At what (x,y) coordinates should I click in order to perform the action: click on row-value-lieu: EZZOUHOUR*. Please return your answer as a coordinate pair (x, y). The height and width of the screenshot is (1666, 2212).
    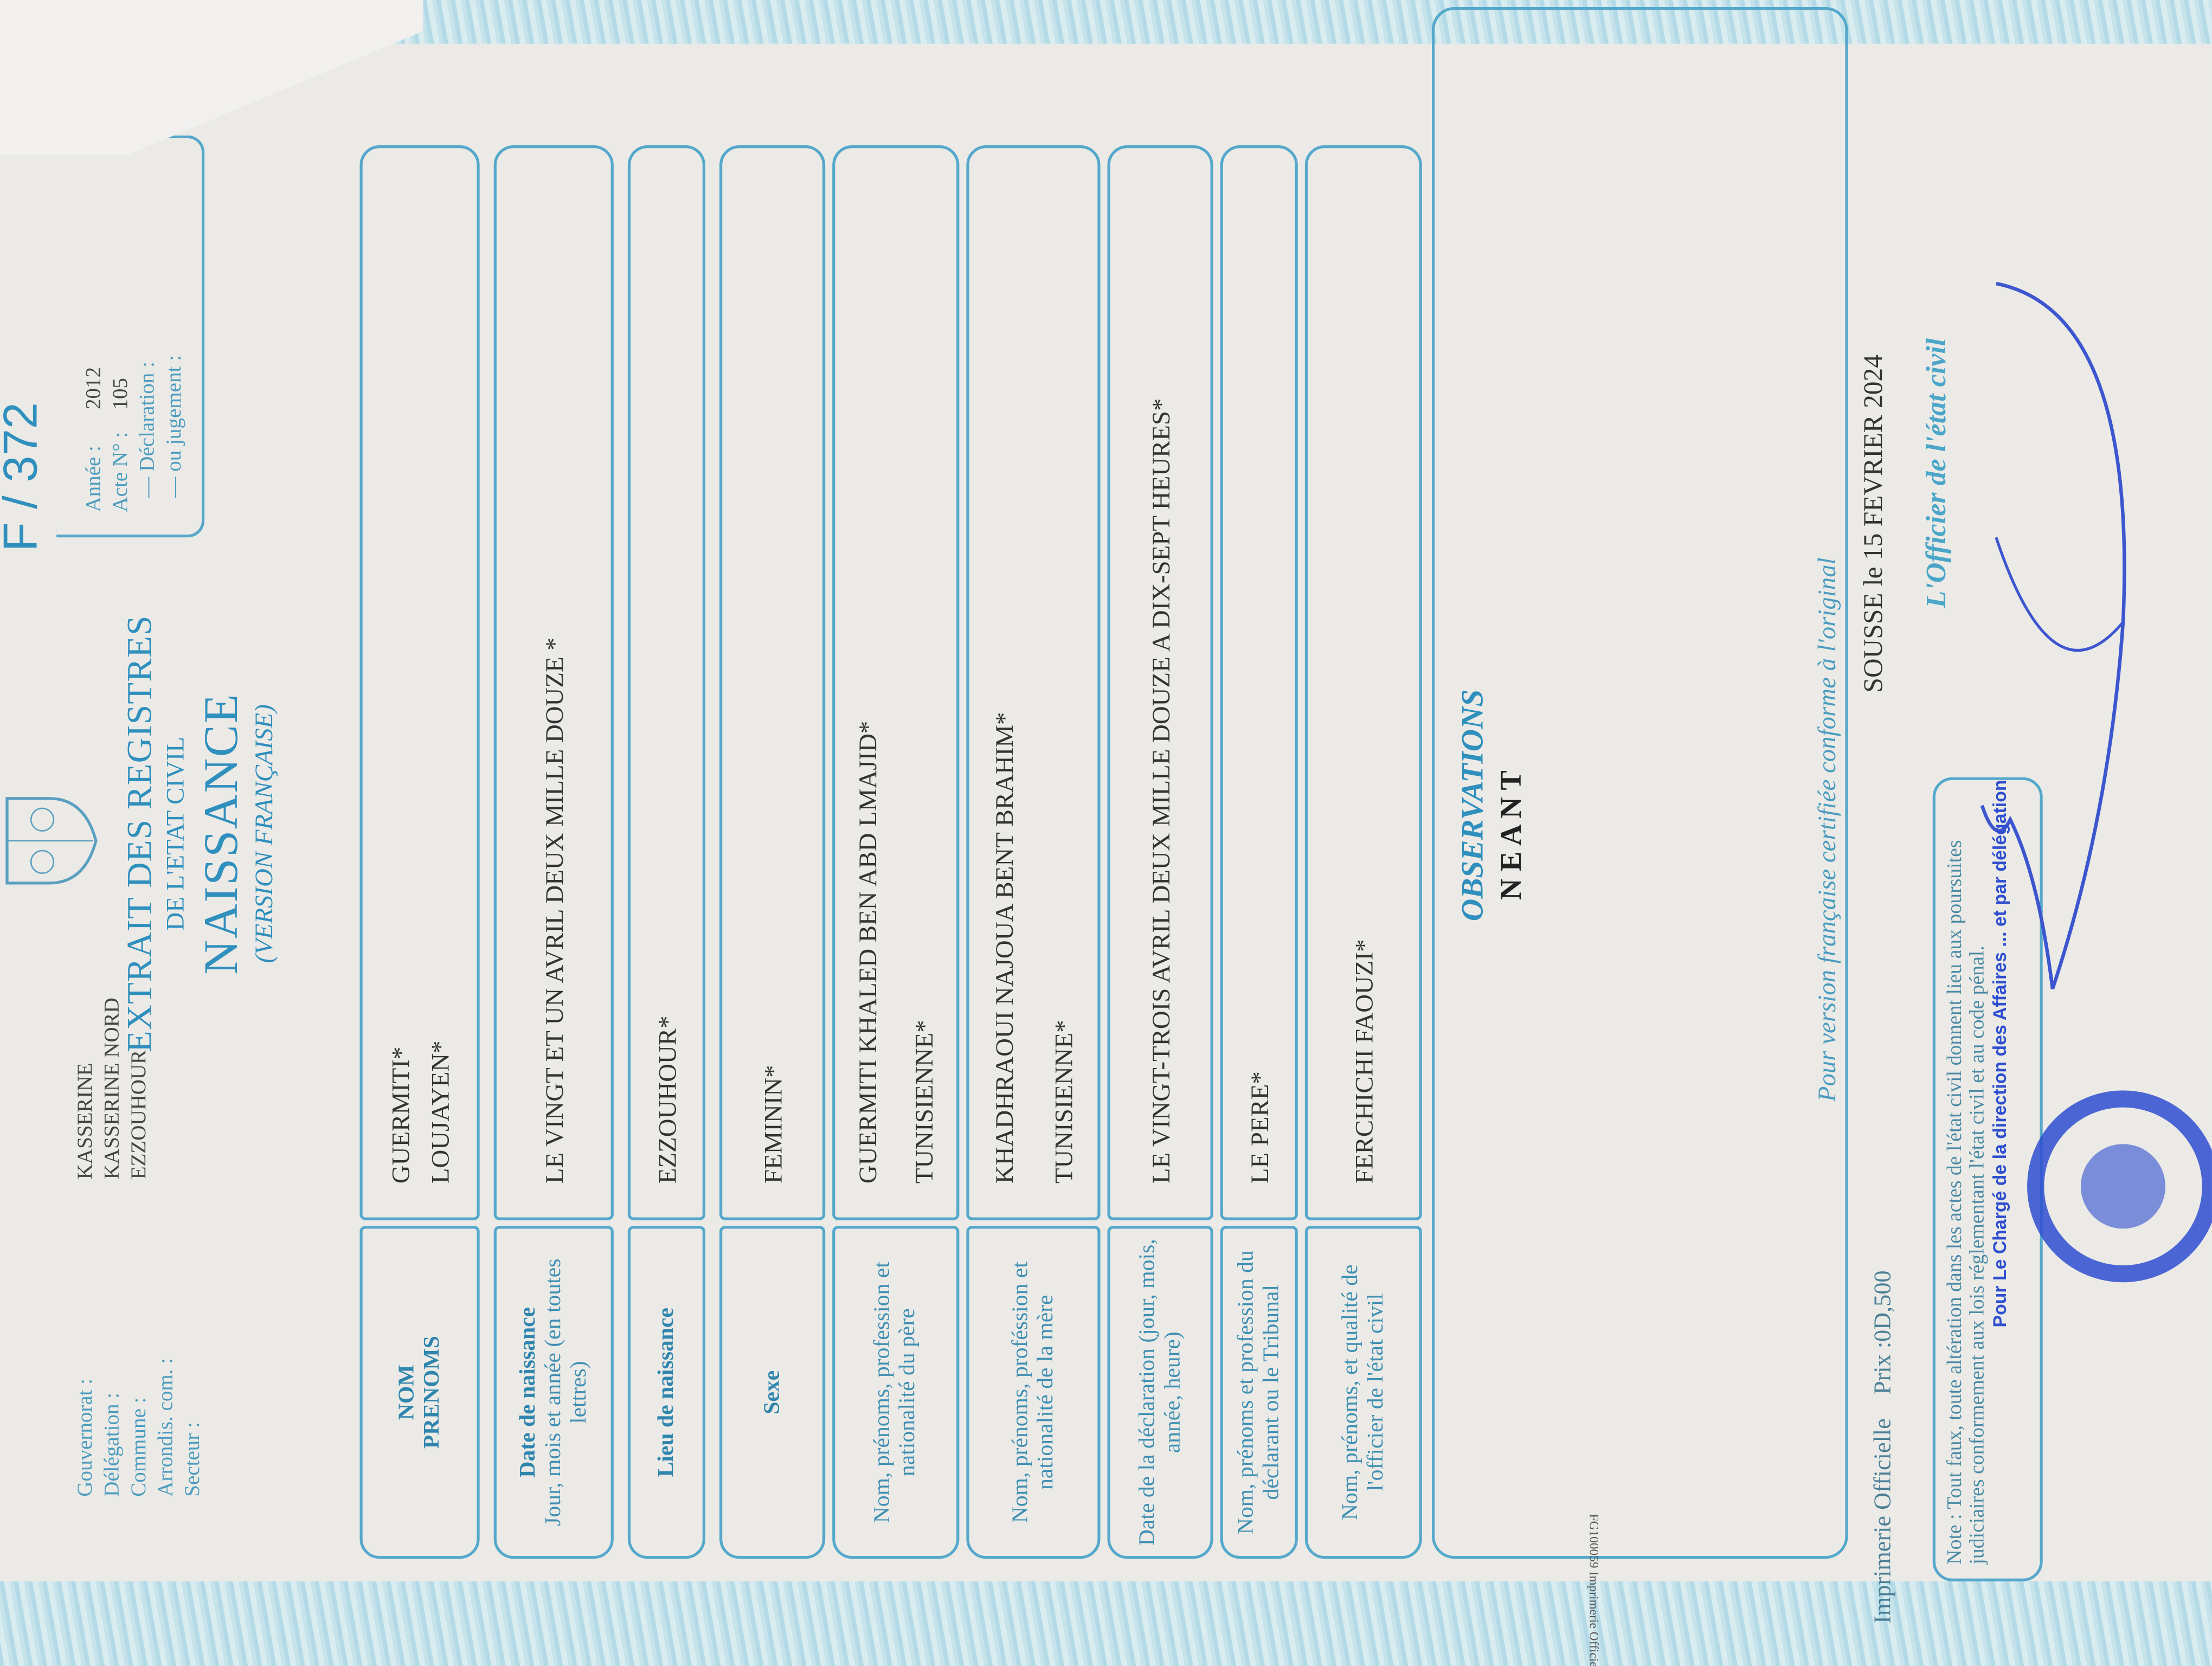
    Looking at the image, I should click on (666, 683).